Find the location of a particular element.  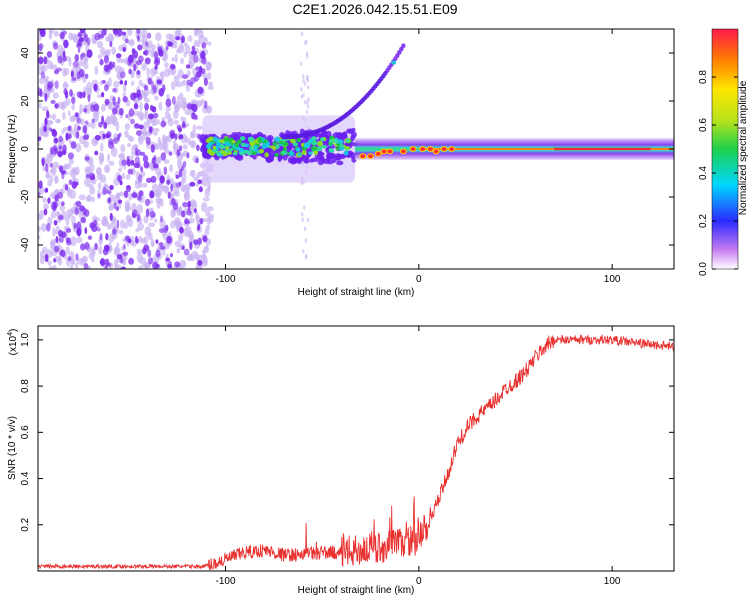

colorbar-label: Normalized spectral amplitude is located at coordinates (743, 147).